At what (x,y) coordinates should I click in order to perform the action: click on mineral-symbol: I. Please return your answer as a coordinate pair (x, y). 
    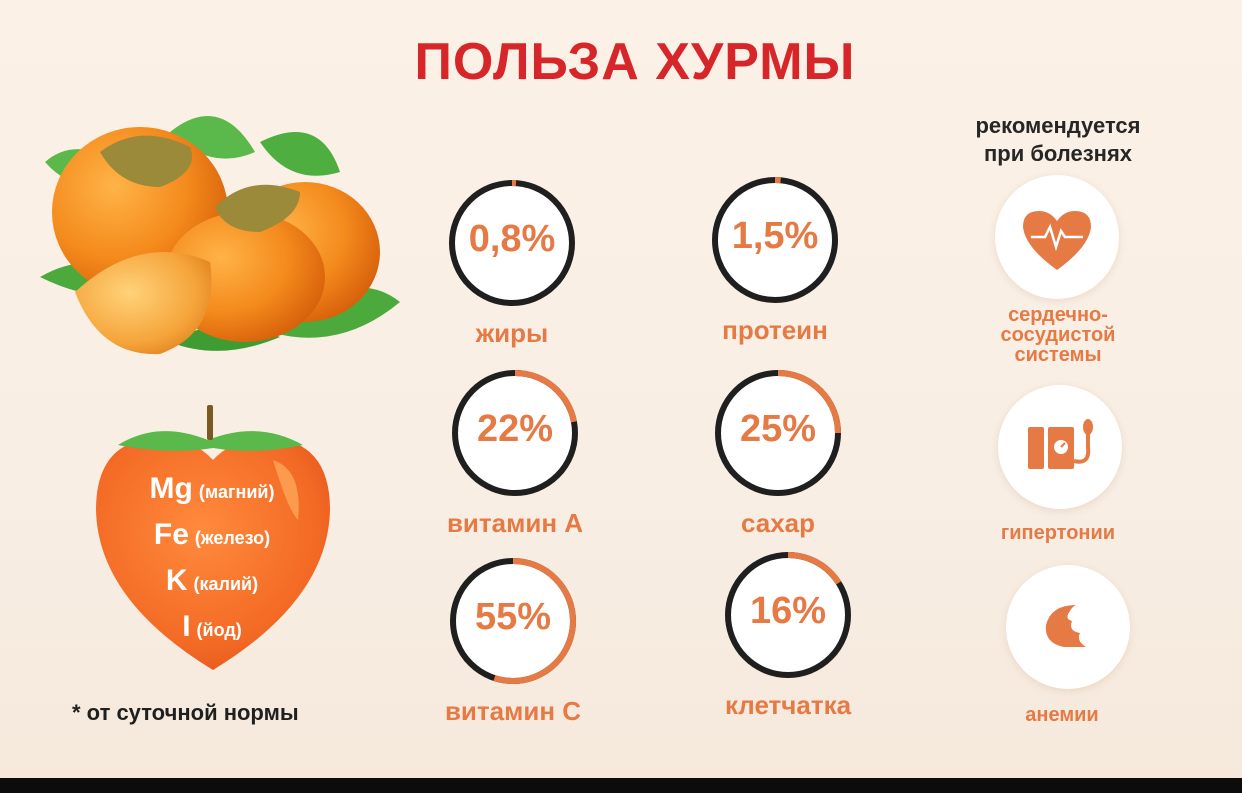
    Looking at the image, I should click on (186, 626).